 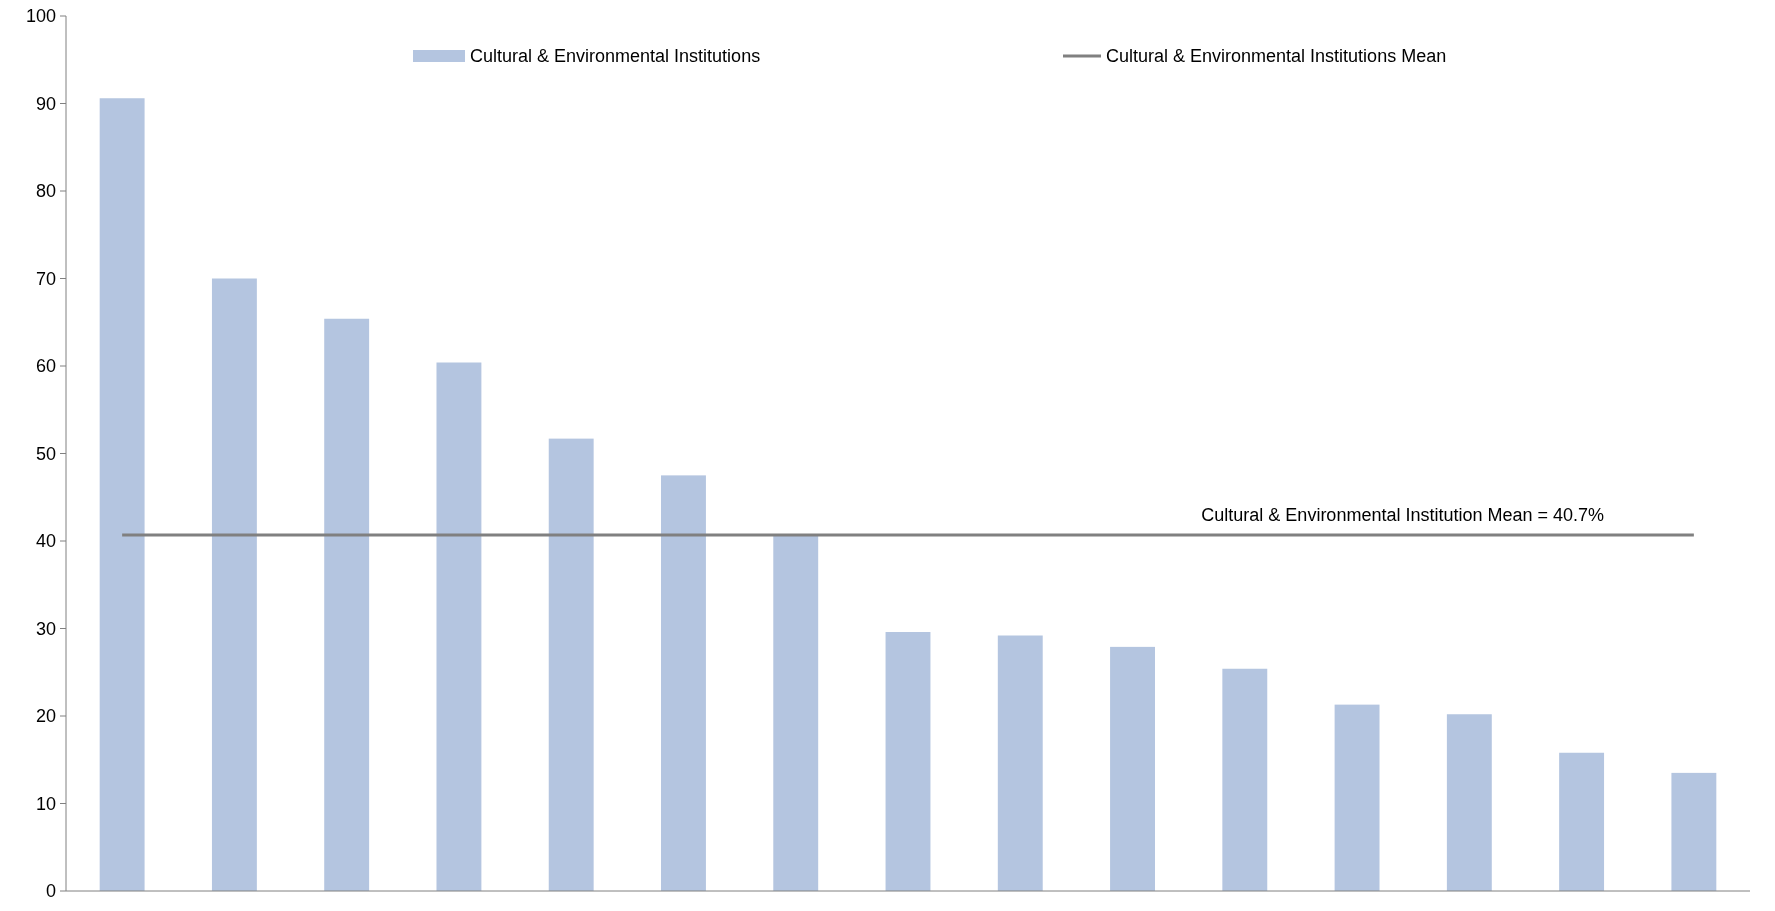 What do you see at coordinates (45, 366) in the screenshot?
I see `y-tick-label: 60` at bounding box center [45, 366].